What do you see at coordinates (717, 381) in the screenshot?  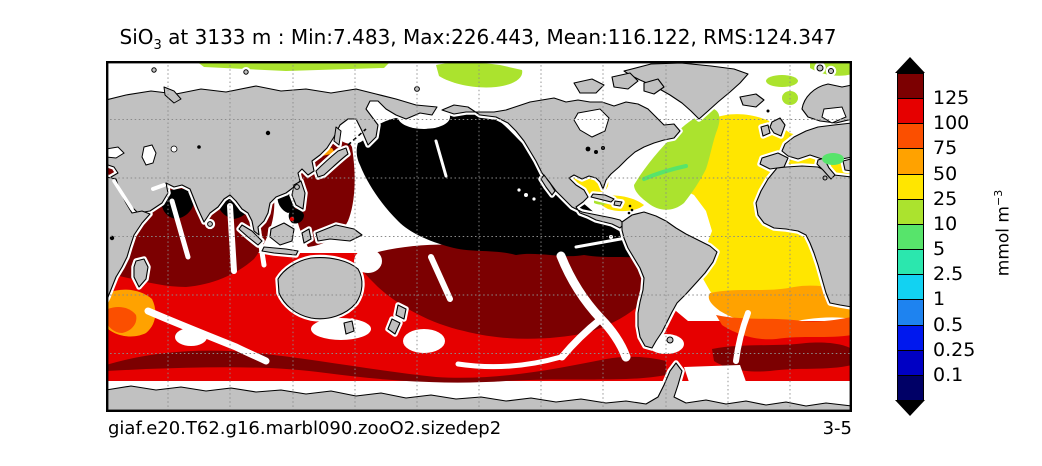 I see `weddell-sea-white` at bounding box center [717, 381].